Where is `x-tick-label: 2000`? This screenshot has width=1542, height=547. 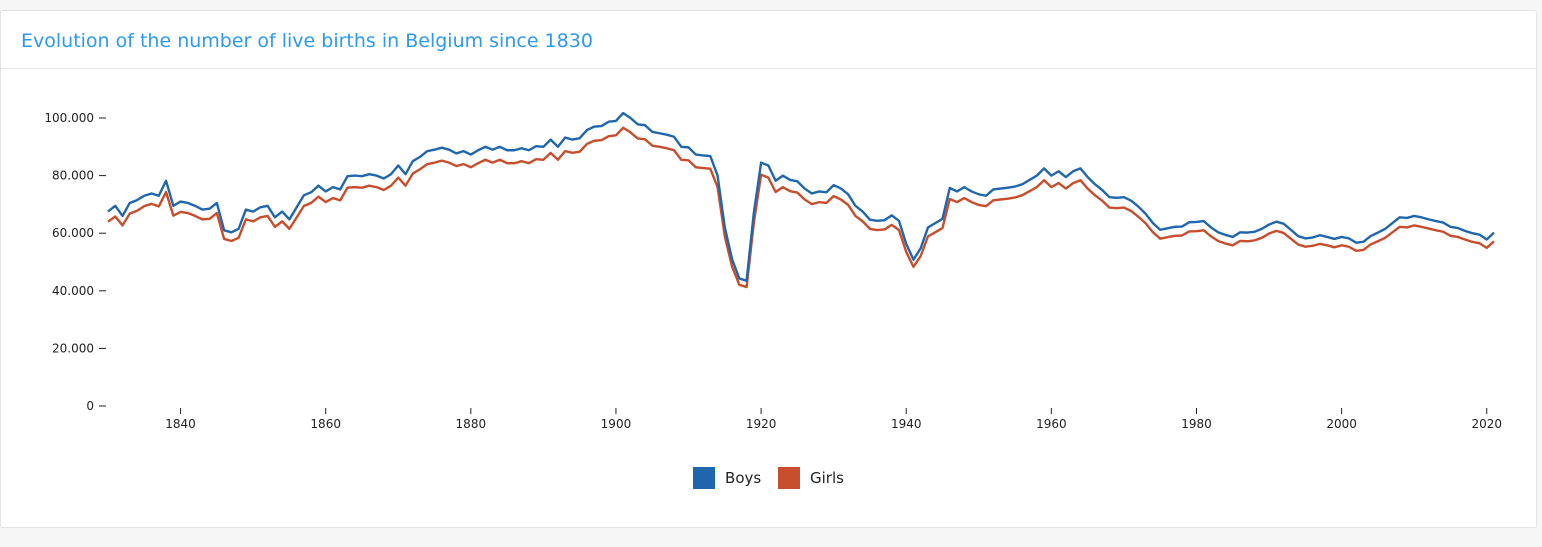 x-tick-label: 2000 is located at coordinates (1341, 424).